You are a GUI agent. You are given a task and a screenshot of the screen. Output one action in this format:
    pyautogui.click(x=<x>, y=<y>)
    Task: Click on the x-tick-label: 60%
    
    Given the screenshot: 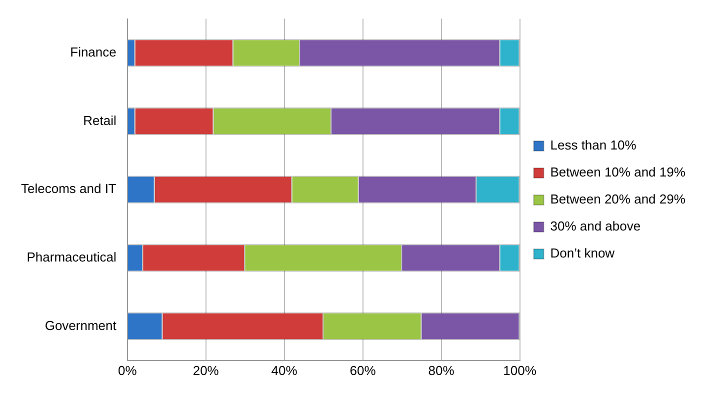 What is the action you would take?
    pyautogui.click(x=363, y=370)
    